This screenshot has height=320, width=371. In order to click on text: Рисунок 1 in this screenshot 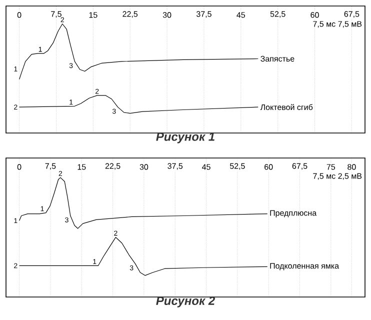, I will do `click(185, 138)`.